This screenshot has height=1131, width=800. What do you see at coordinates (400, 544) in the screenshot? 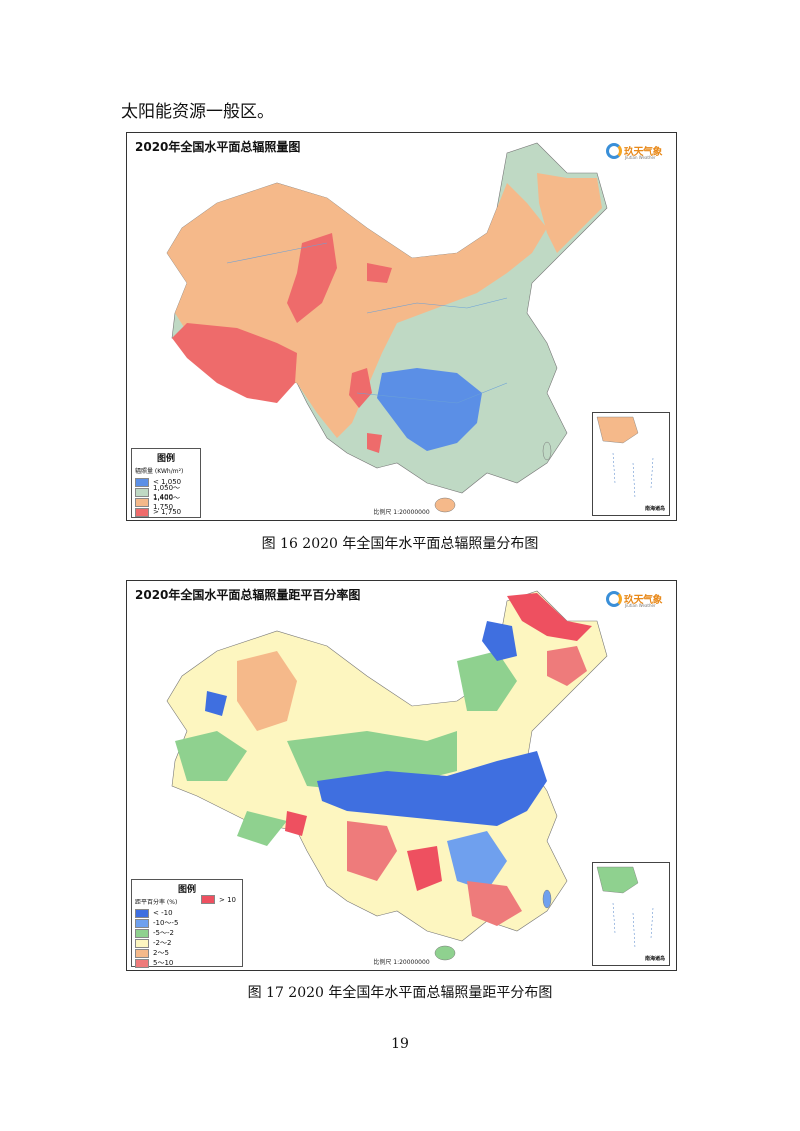
I see `figure-16-caption: 图 16 2020 年全国年水平面总辐照量分布图` at bounding box center [400, 544].